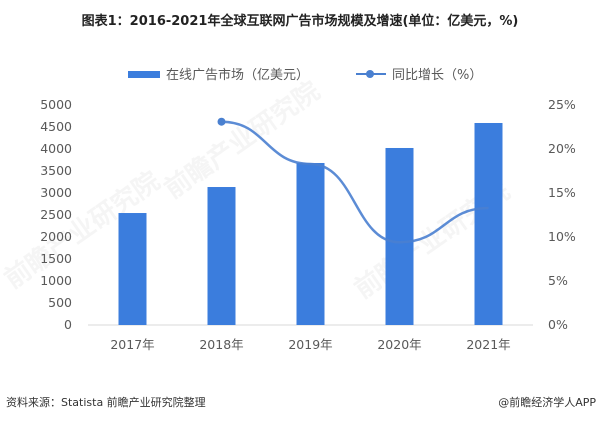 The image size is (600, 422). I want to click on left-y-tick: 1500, so click(56, 258).